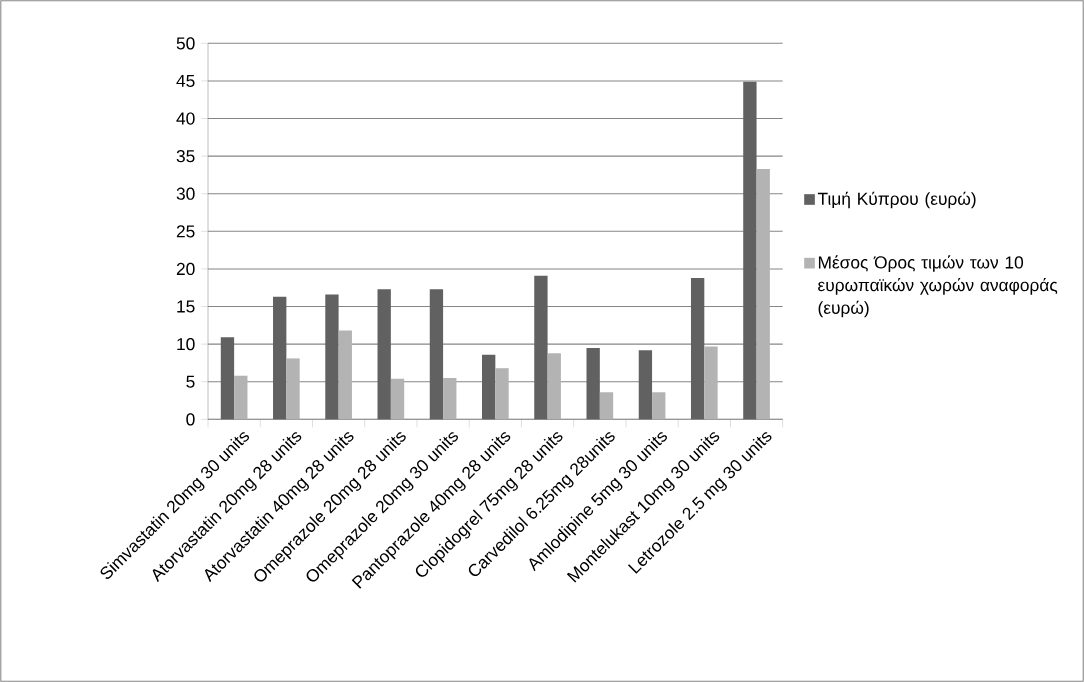 The height and width of the screenshot is (682, 1084). I want to click on y-tick-label: 40, so click(185, 118).